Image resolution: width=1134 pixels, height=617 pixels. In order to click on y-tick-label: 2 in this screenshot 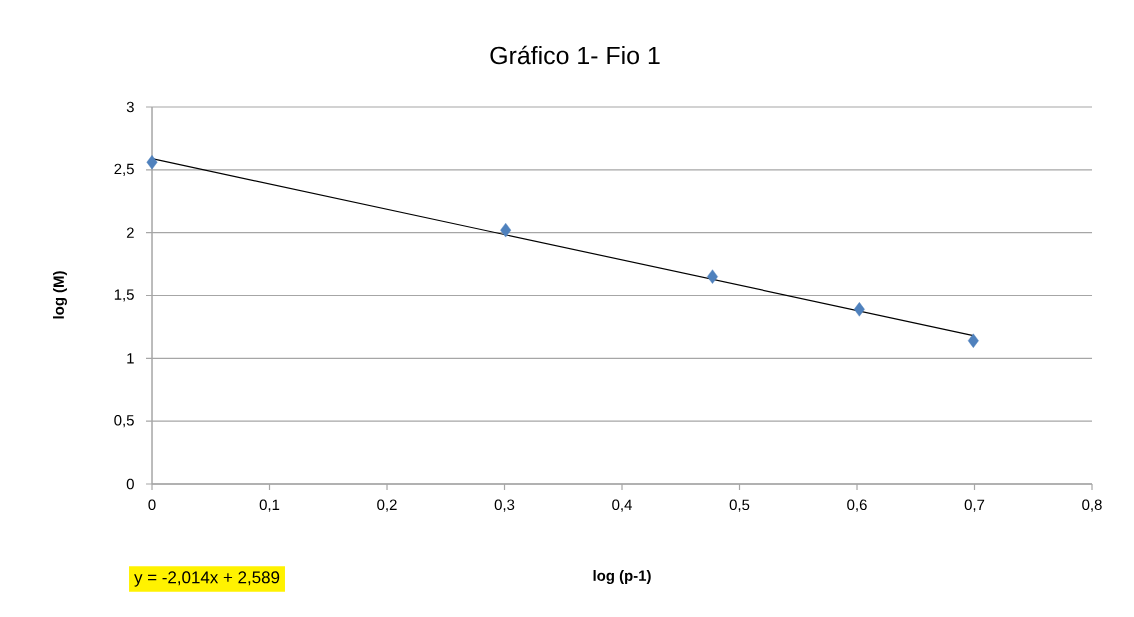, I will do `click(130, 232)`.